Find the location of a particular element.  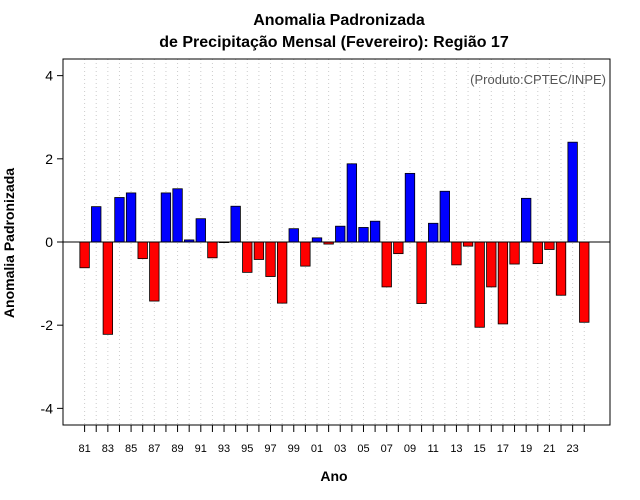

bar-1982 is located at coordinates (96, 224).